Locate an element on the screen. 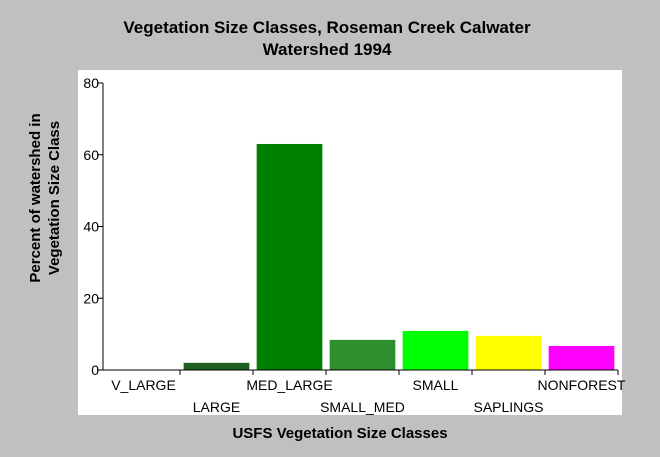  x-tick-label: LARGE is located at coordinates (216, 407).